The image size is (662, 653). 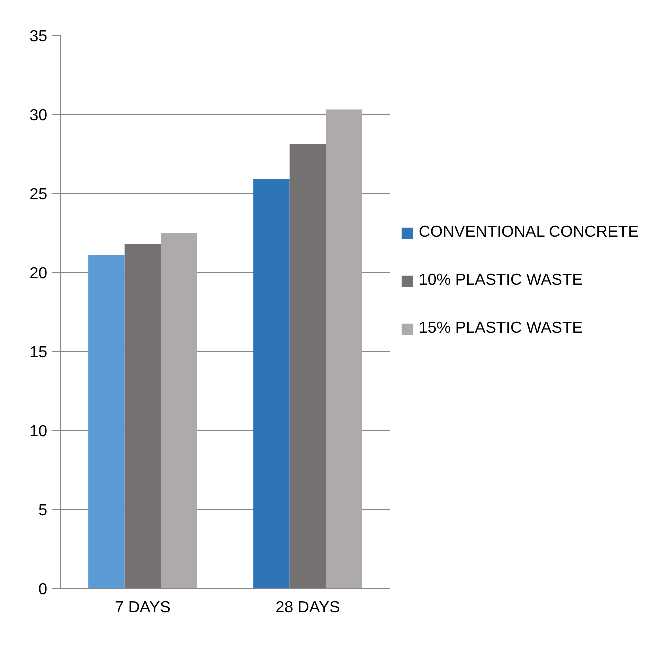 I want to click on legend-label: 15% PLASTIC WASTE, so click(x=501, y=329).